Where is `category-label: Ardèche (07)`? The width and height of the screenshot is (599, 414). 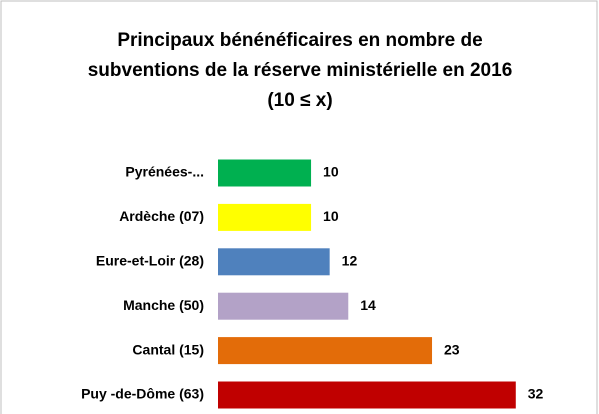
category-label: Ardèche (07) is located at coordinates (161, 216).